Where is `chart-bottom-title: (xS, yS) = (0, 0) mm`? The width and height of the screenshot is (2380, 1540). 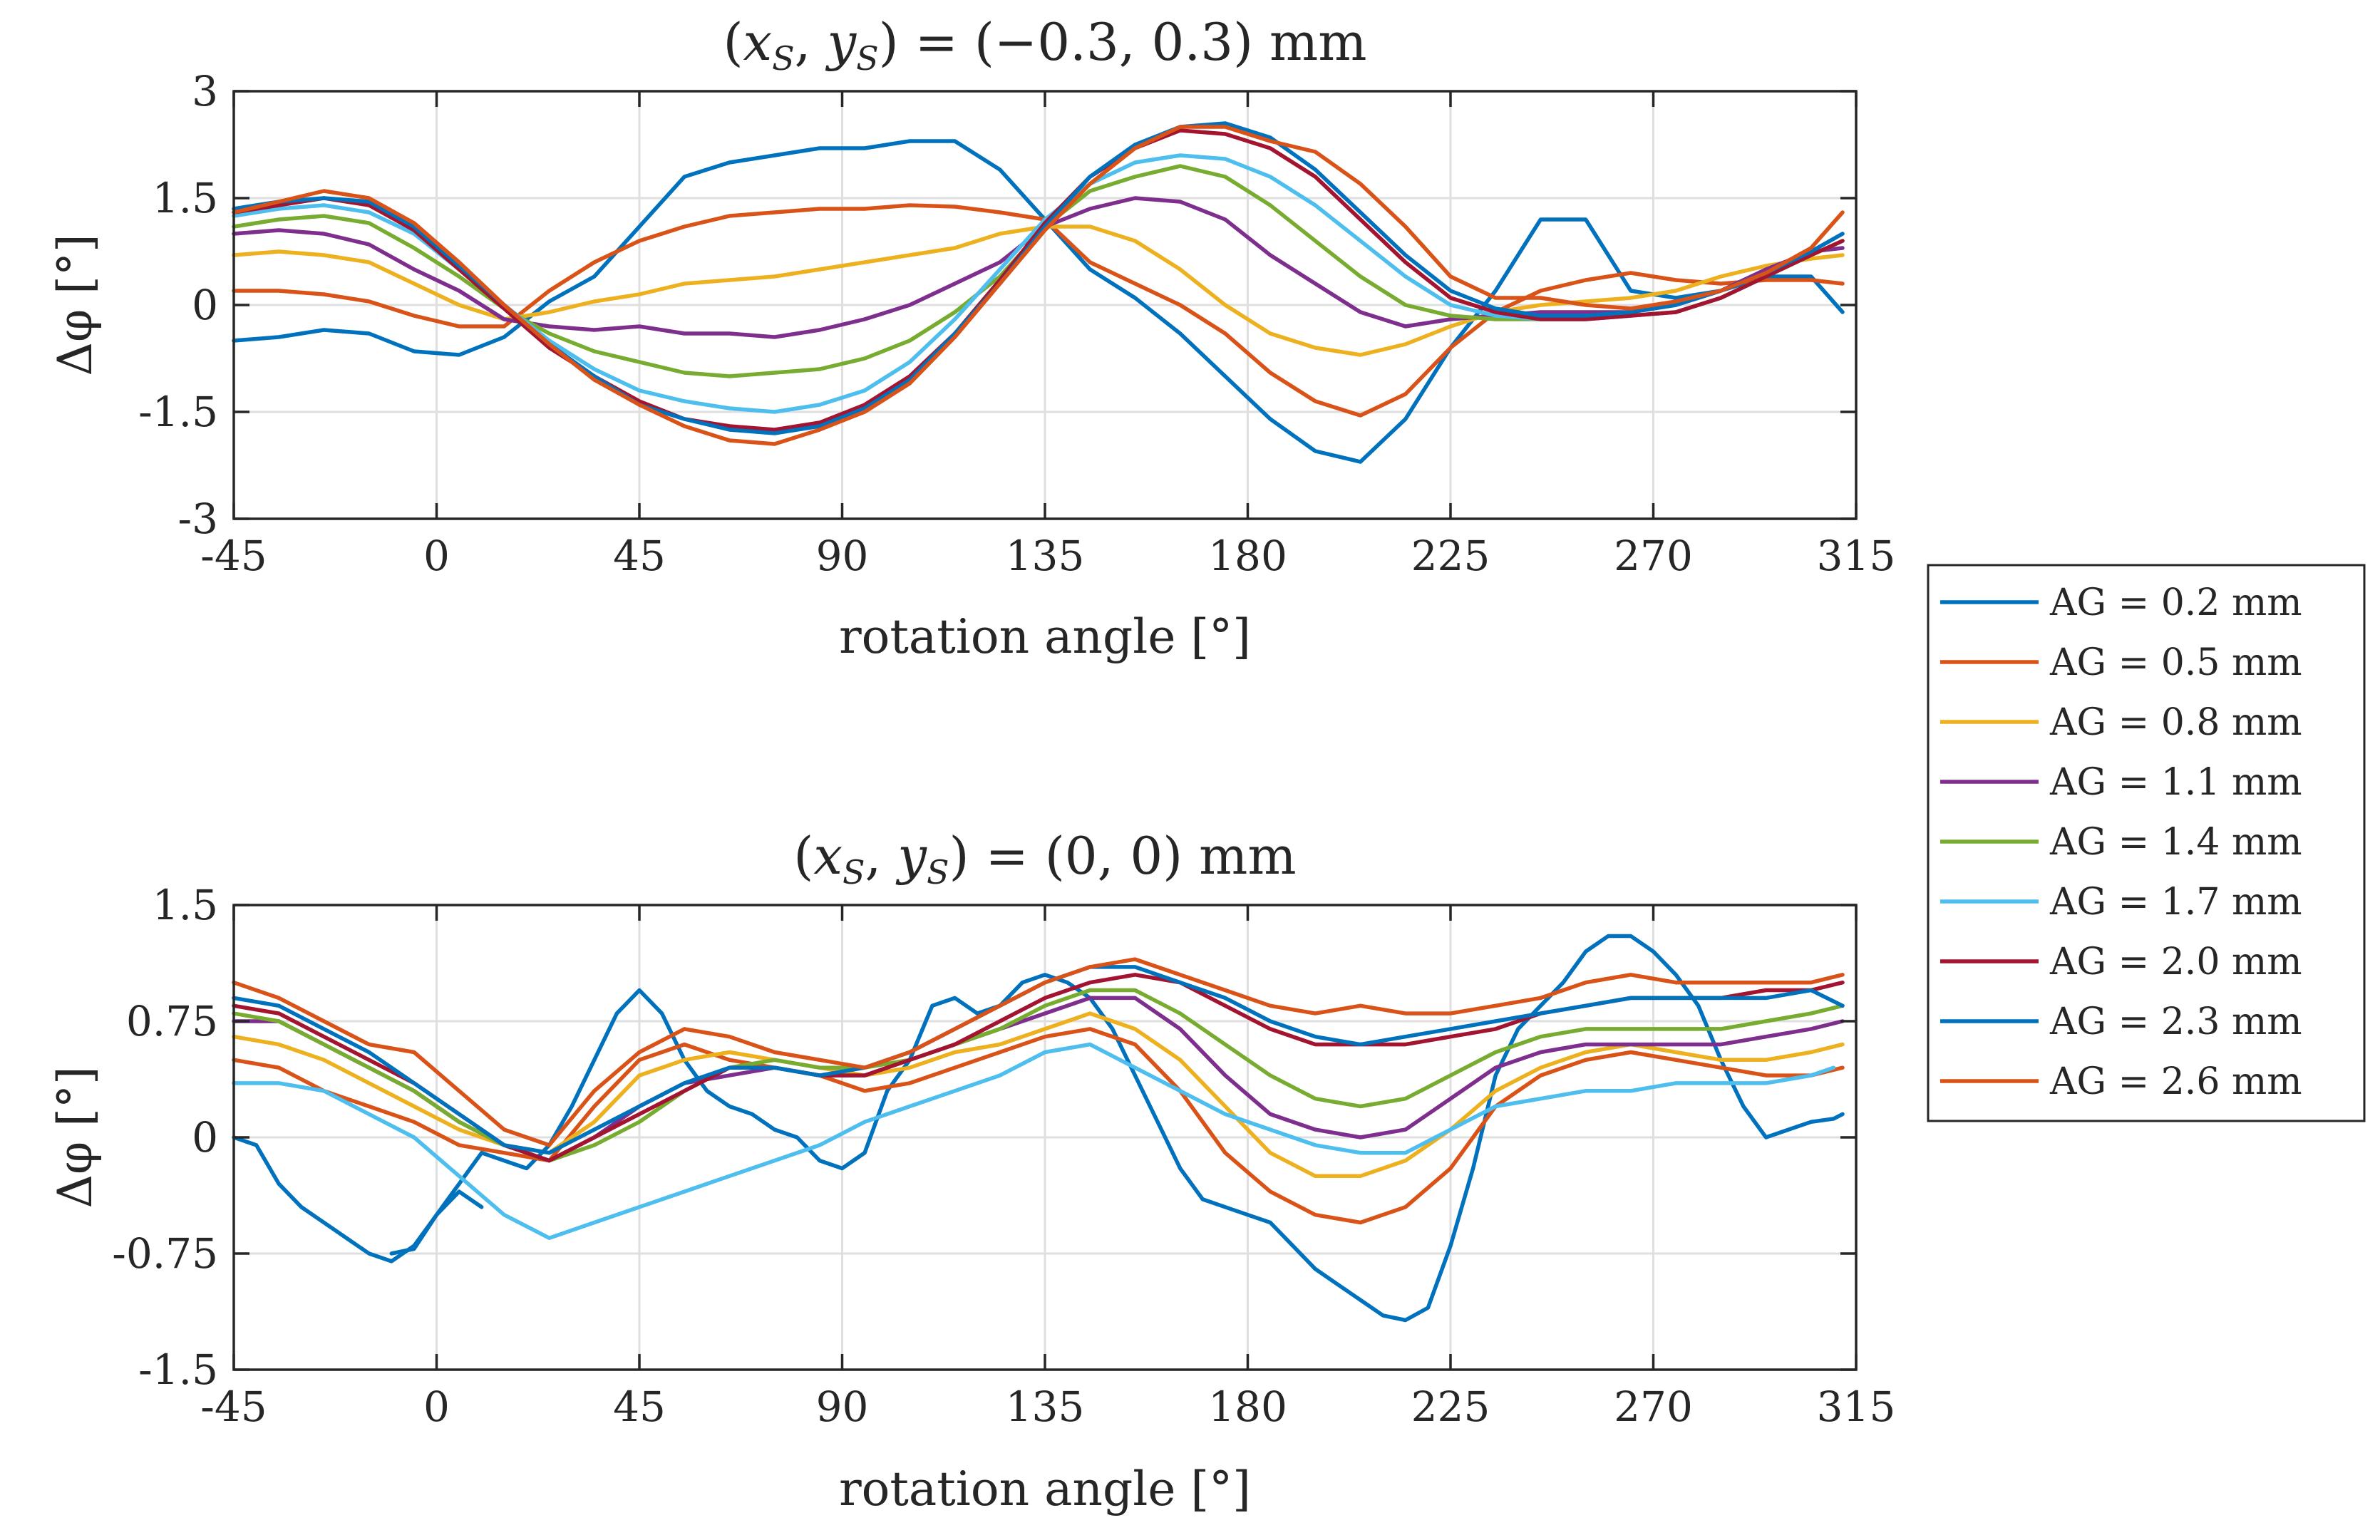
chart-bottom-title: (xS, yS) = (0, 0) mm is located at coordinates (1044, 859).